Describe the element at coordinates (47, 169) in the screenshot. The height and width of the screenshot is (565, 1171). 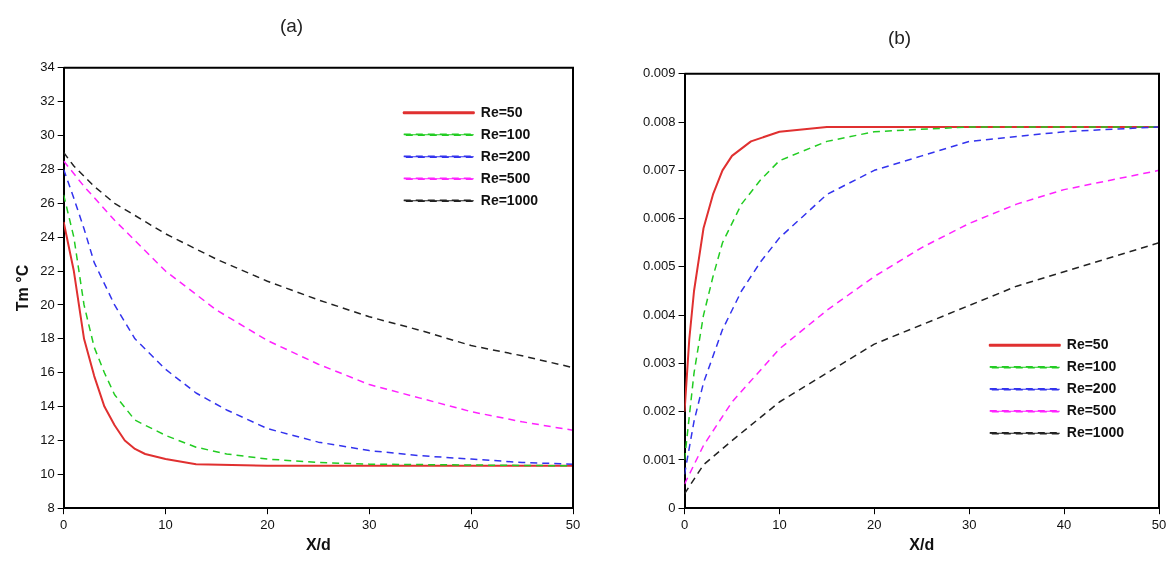
I see `y-tick-label: 28` at that location.